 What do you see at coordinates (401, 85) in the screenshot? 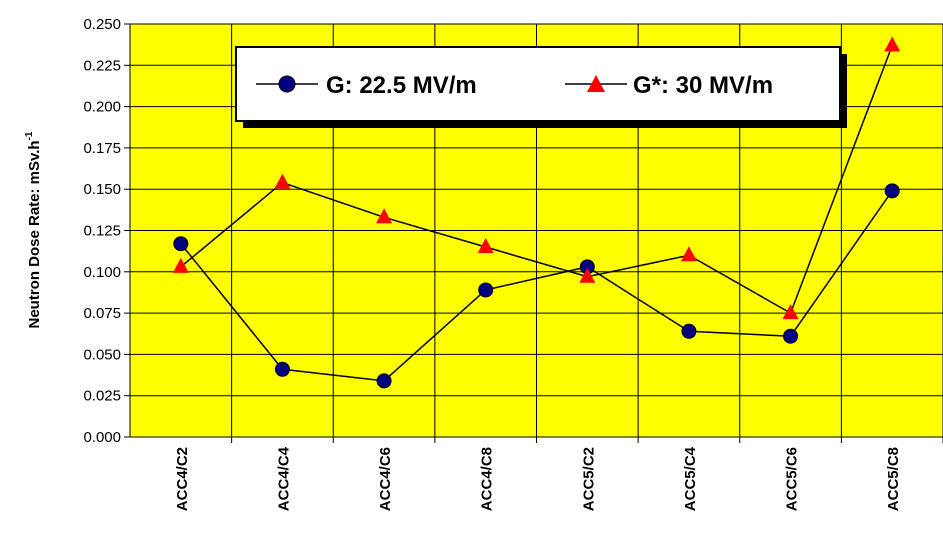
I see `legend-label-series-1: G: 22.5 MV/m` at bounding box center [401, 85].